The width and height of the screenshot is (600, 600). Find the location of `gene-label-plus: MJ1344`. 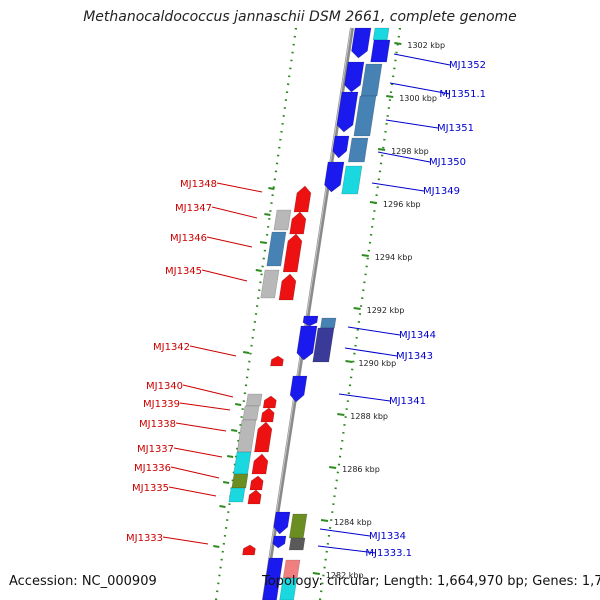

gene-label-plus: MJ1344 is located at coordinates (417, 335).